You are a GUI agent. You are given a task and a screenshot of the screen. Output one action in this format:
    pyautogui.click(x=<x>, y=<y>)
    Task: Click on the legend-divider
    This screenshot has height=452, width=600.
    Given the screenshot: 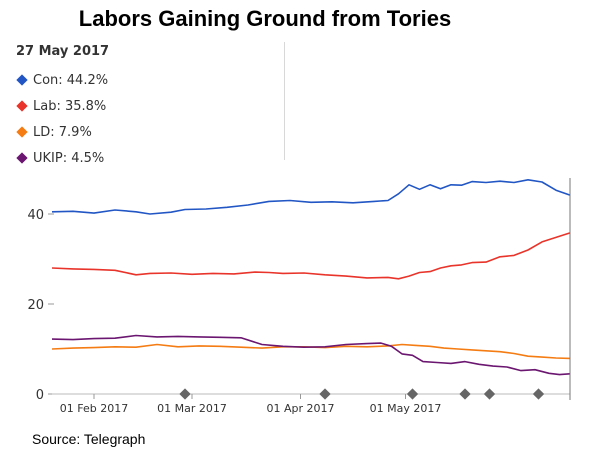 What is the action you would take?
    pyautogui.click(x=284, y=101)
    